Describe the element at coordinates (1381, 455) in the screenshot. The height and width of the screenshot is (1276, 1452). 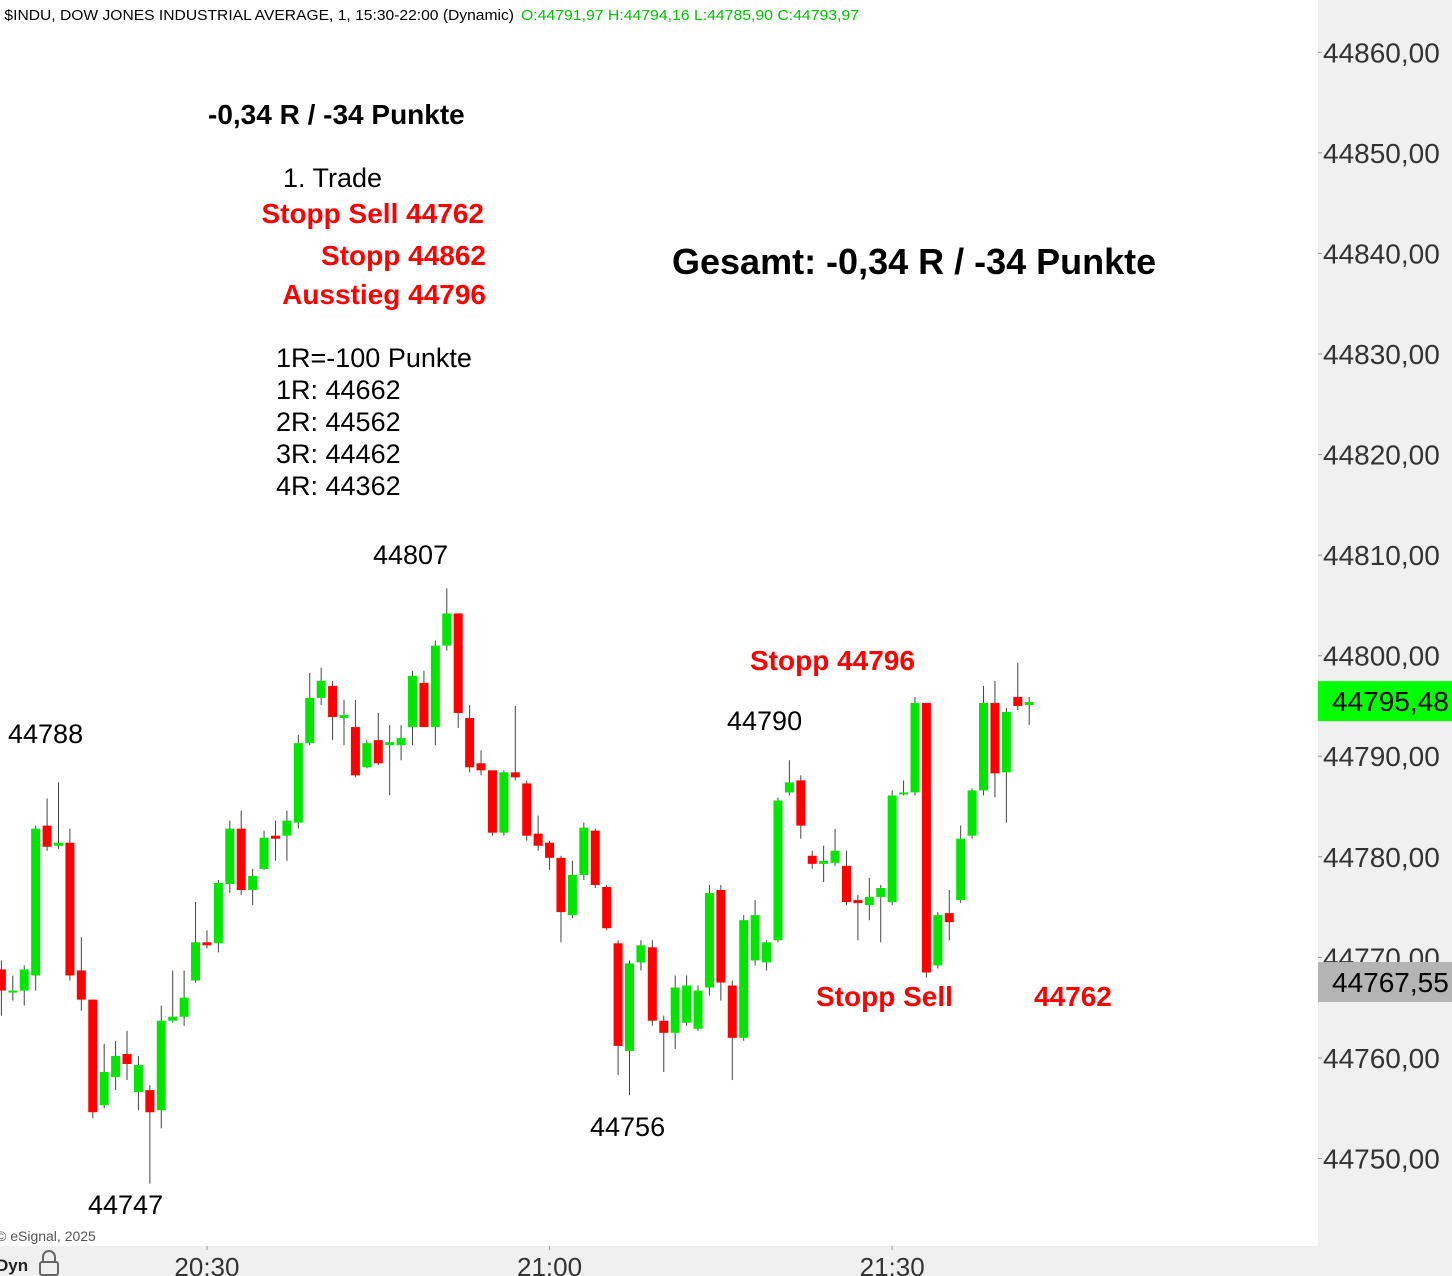
I see `y-tick-label: 44820,00` at that location.